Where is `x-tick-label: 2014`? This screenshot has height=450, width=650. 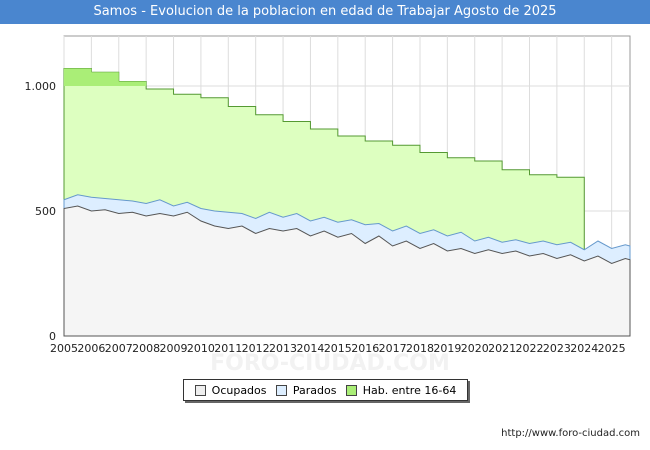
x-tick-label: 2014 is located at coordinates (310, 348).